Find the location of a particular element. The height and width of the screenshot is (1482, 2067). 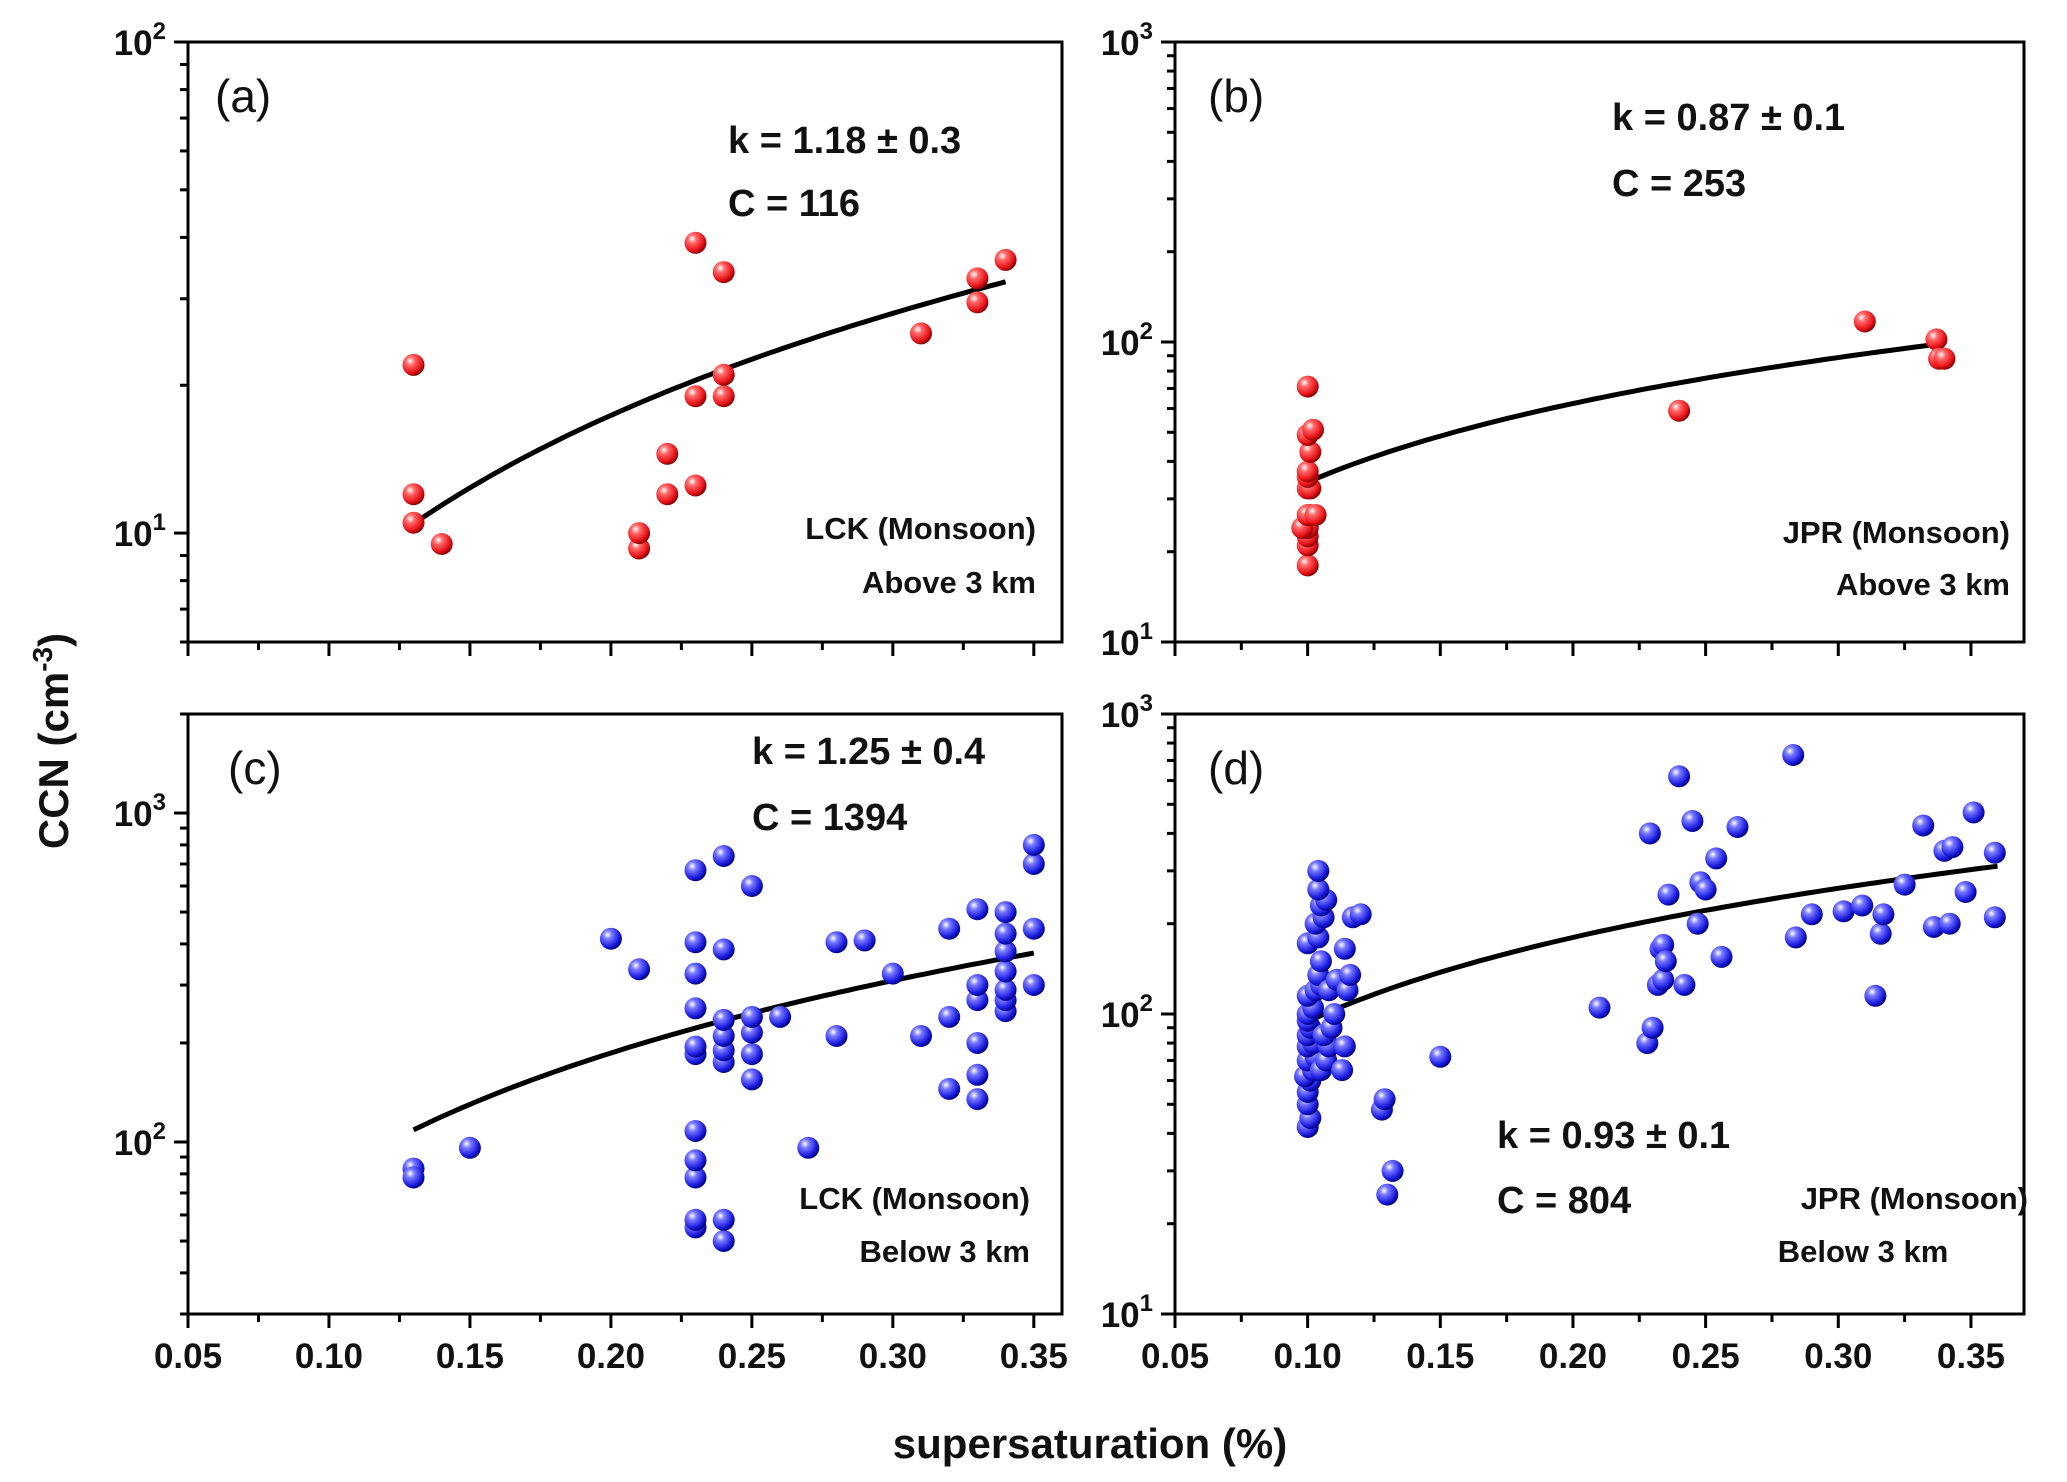

k-value-label: k = 1.25 ± 0.4 is located at coordinates (868, 752).